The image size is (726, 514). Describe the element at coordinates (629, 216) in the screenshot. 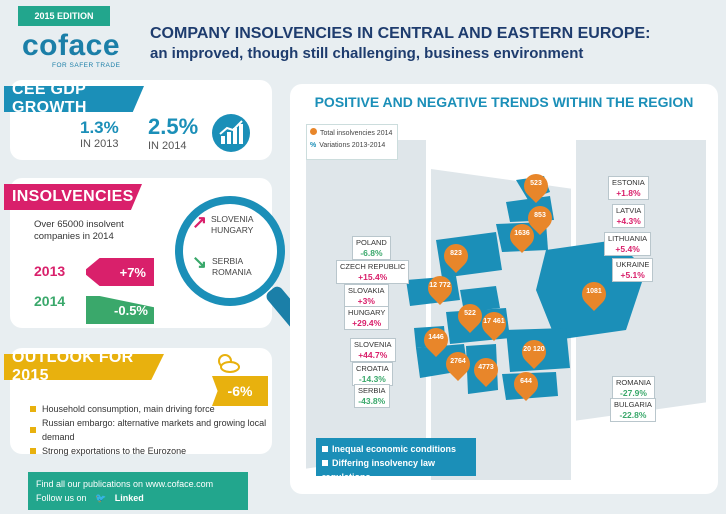

I see `country-label-latvia: LATVIA +4.3%` at that location.